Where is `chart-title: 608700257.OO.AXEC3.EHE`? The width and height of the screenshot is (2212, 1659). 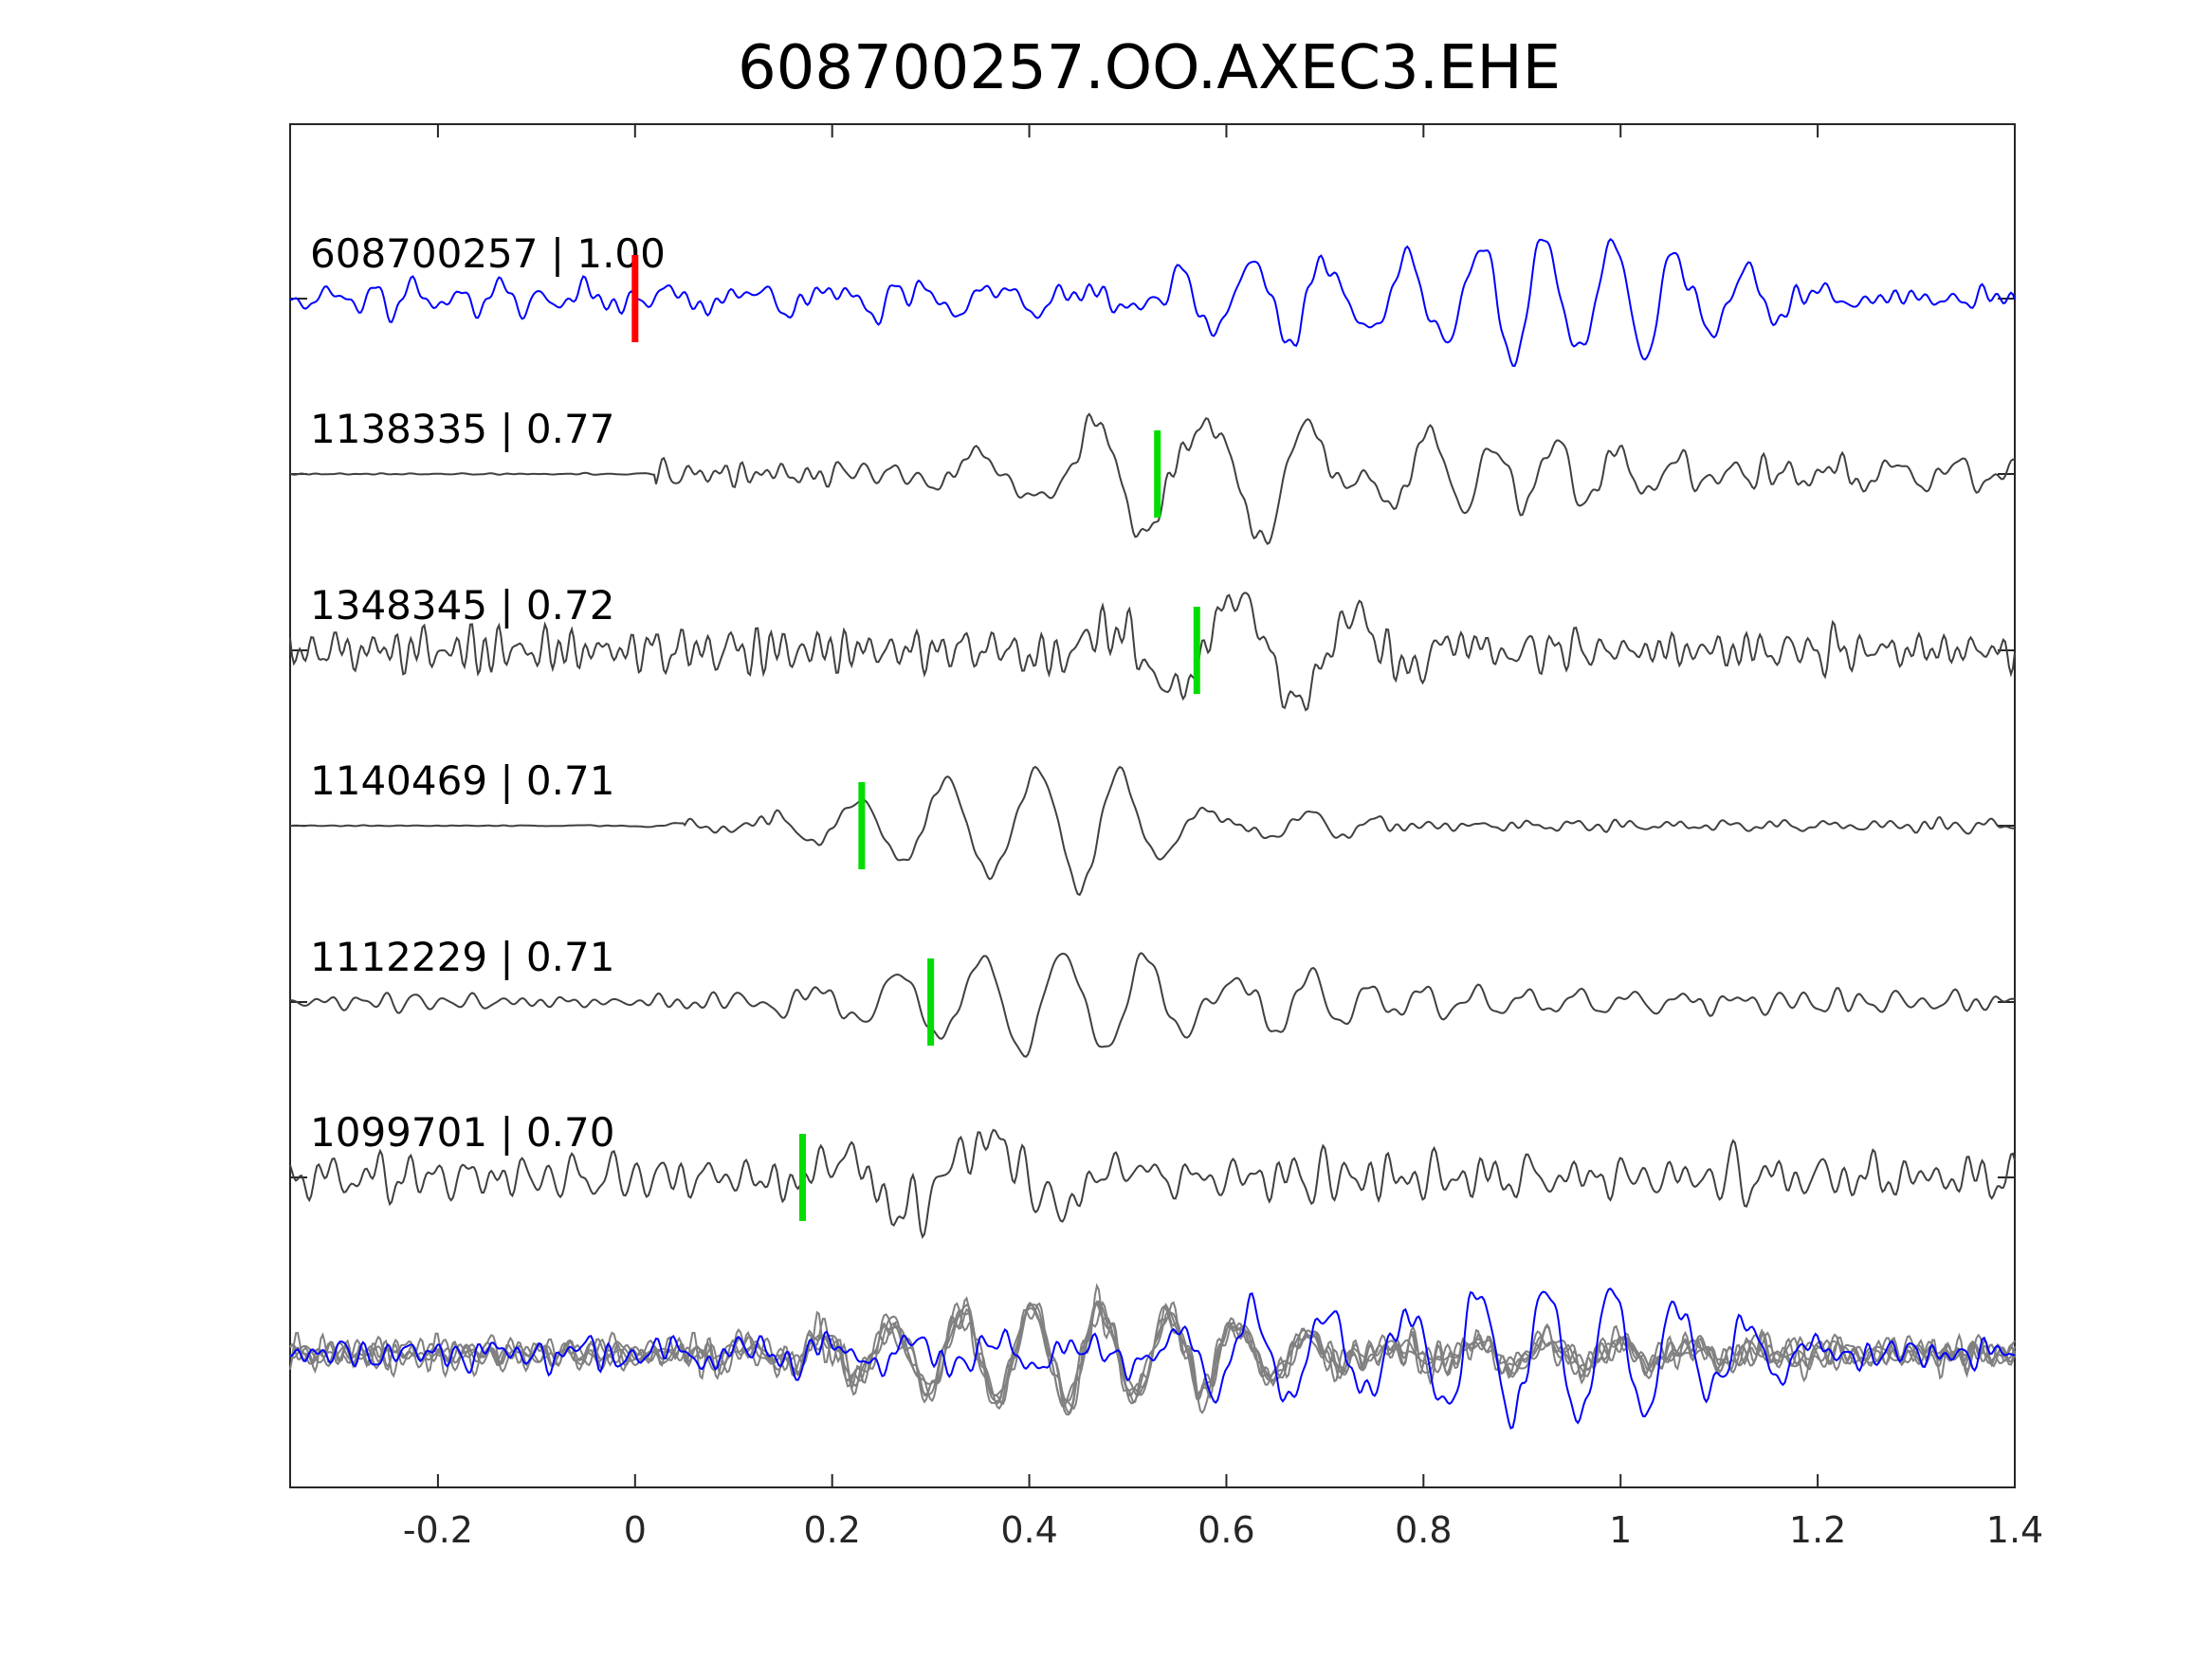 chart-title: 608700257.OO.AXEC3.EHE is located at coordinates (1149, 68).